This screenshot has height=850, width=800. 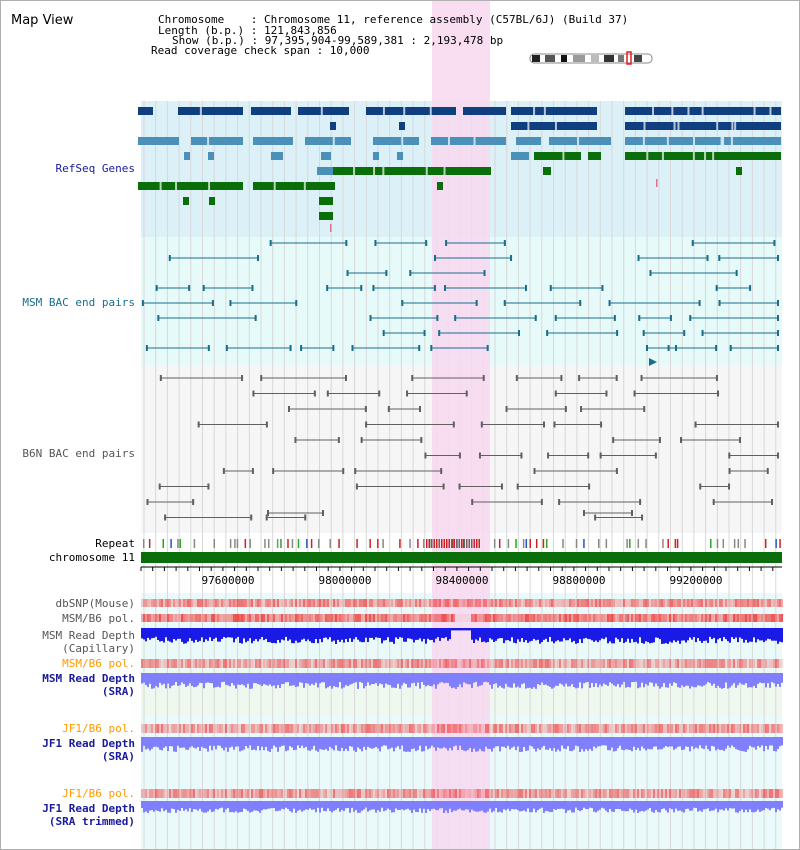 I want to click on track-label-msm-depth-cap: MSM Read Depth, so click(x=88, y=635).